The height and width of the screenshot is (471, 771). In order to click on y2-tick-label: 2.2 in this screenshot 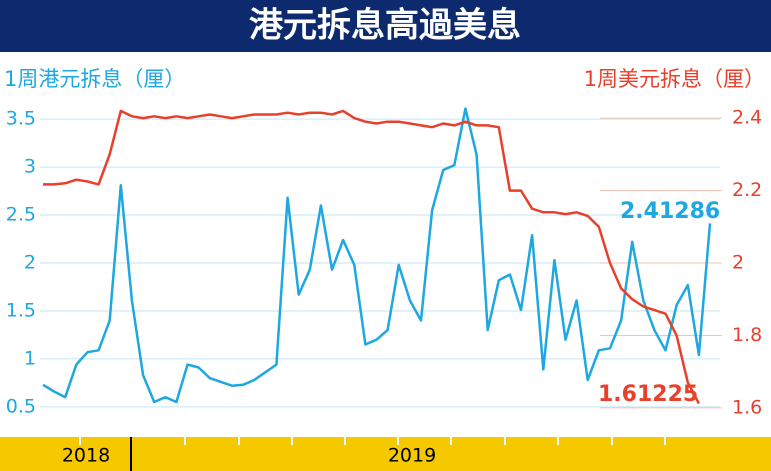, I will do `click(747, 190)`.